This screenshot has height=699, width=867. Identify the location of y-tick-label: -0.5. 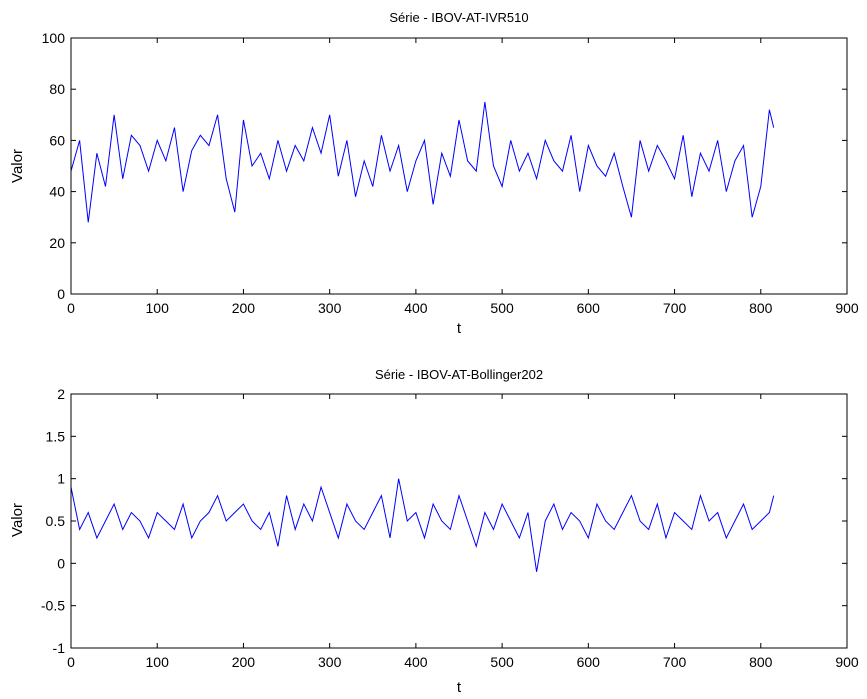
(53, 606).